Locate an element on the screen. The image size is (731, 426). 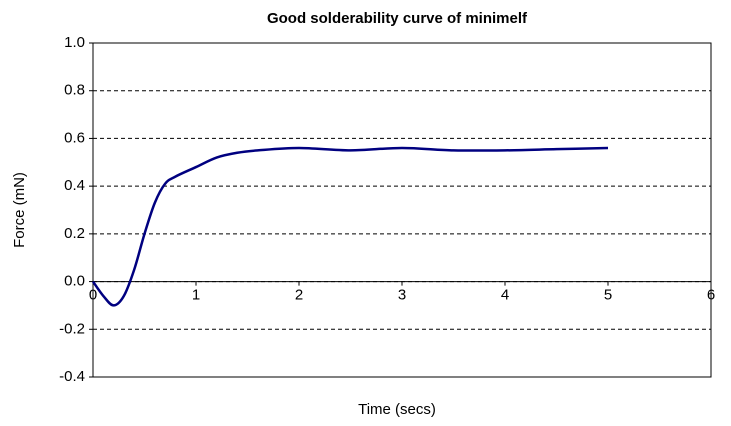
x-tick-label: 6 is located at coordinates (711, 295).